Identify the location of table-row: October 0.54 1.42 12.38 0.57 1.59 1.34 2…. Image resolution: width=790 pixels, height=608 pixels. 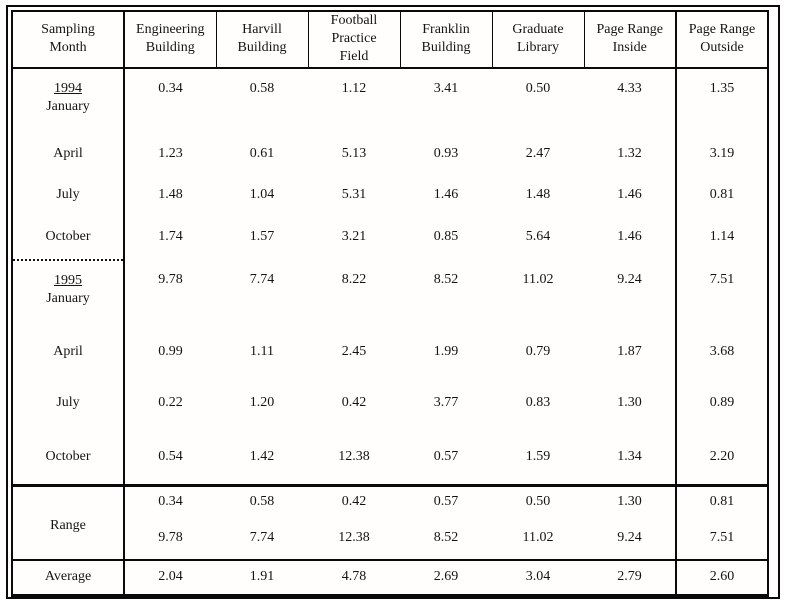
(390, 457).